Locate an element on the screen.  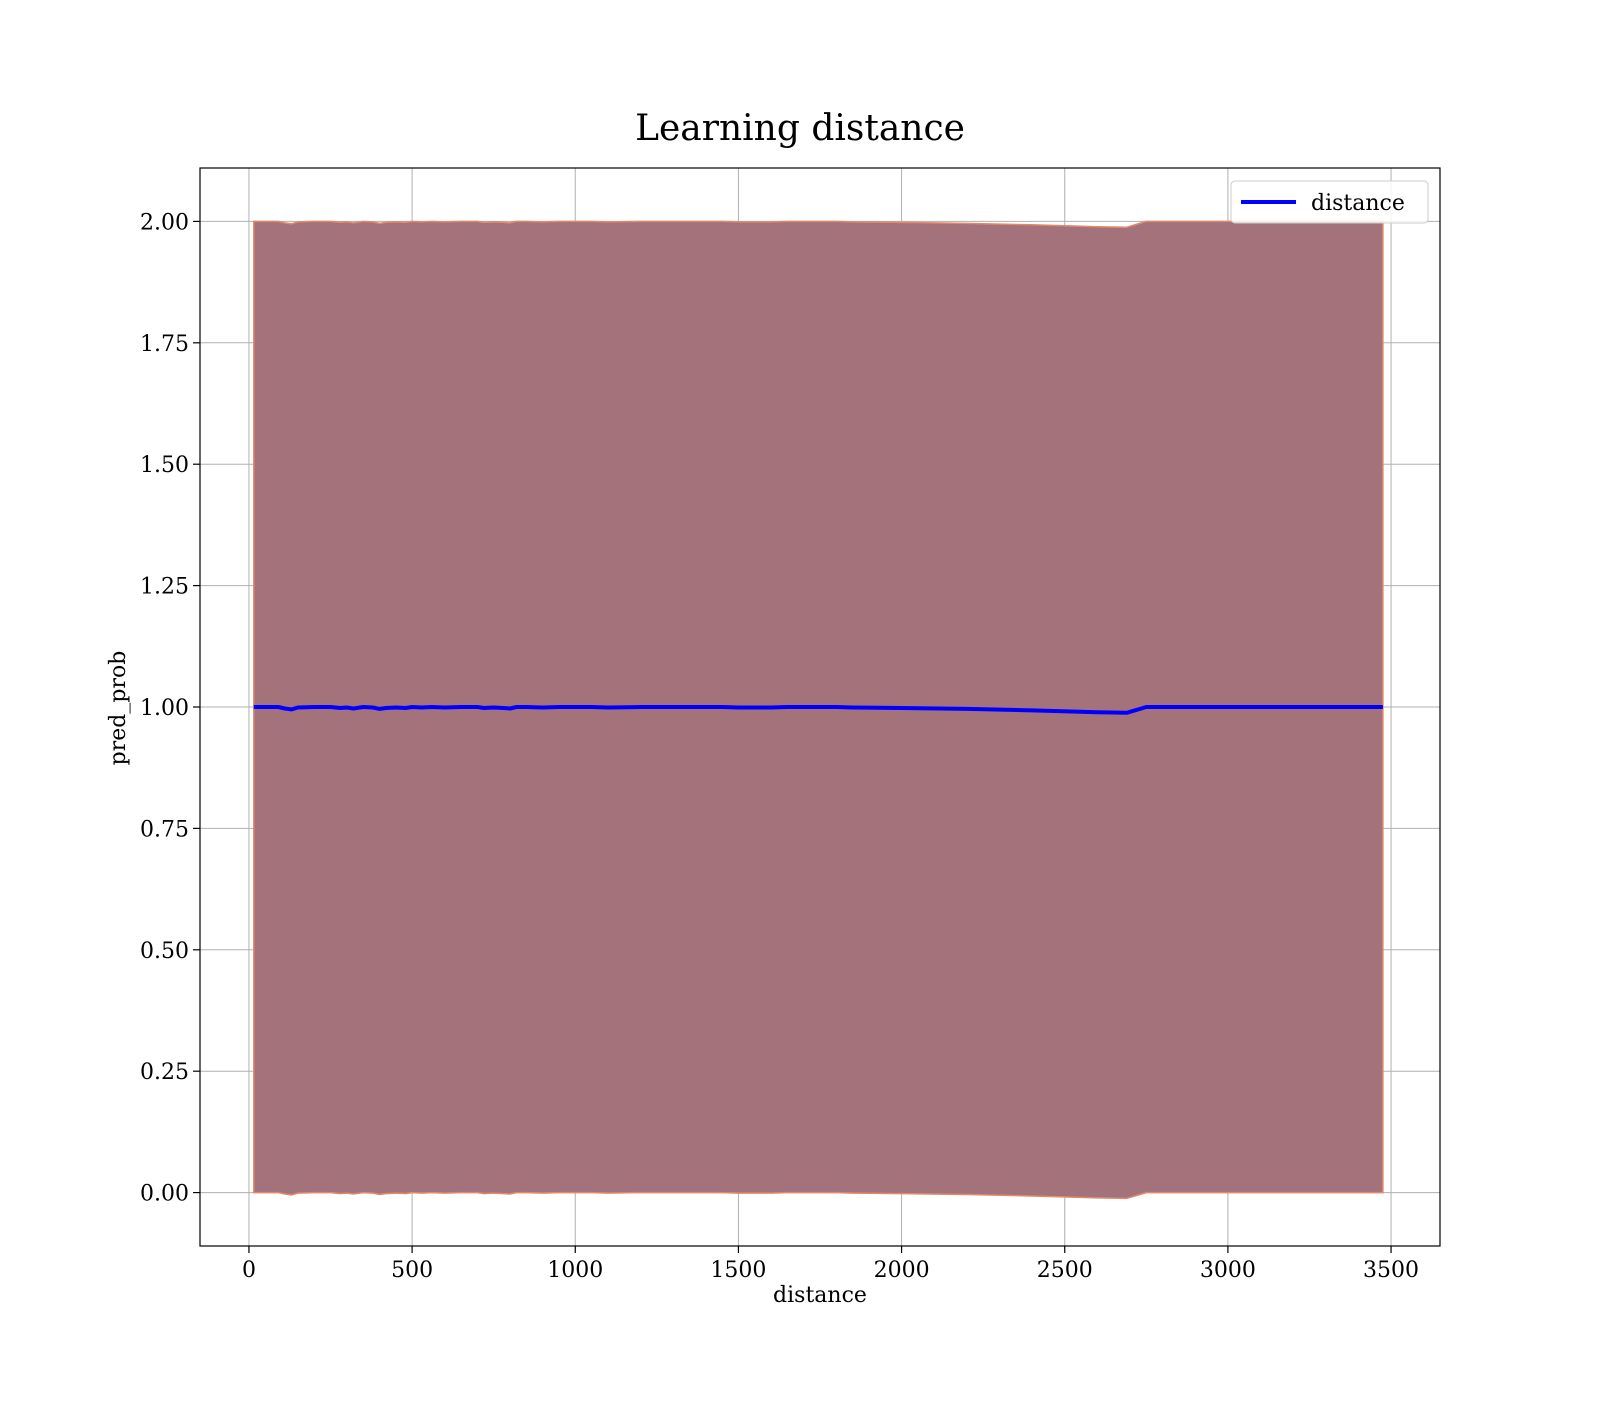
x-tick-label: 0 is located at coordinates (249, 1270).